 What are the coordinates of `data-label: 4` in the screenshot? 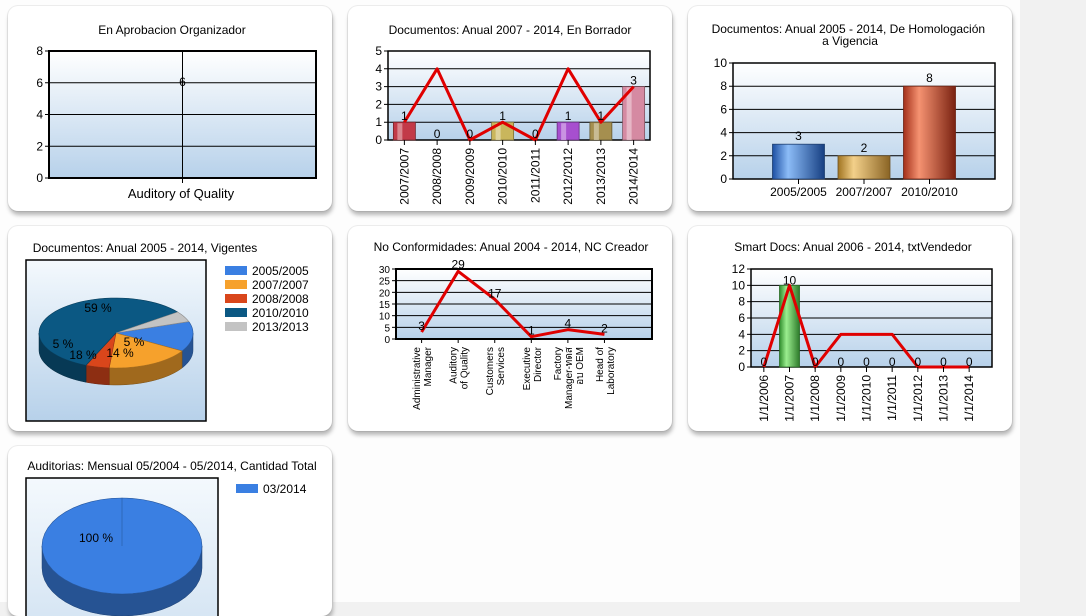 It's located at (568, 324).